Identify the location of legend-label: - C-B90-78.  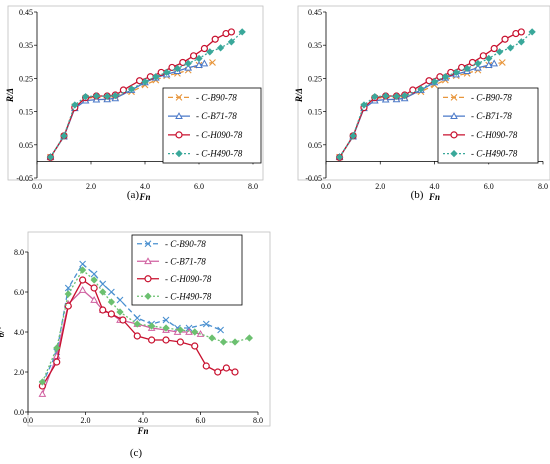
(185, 244).